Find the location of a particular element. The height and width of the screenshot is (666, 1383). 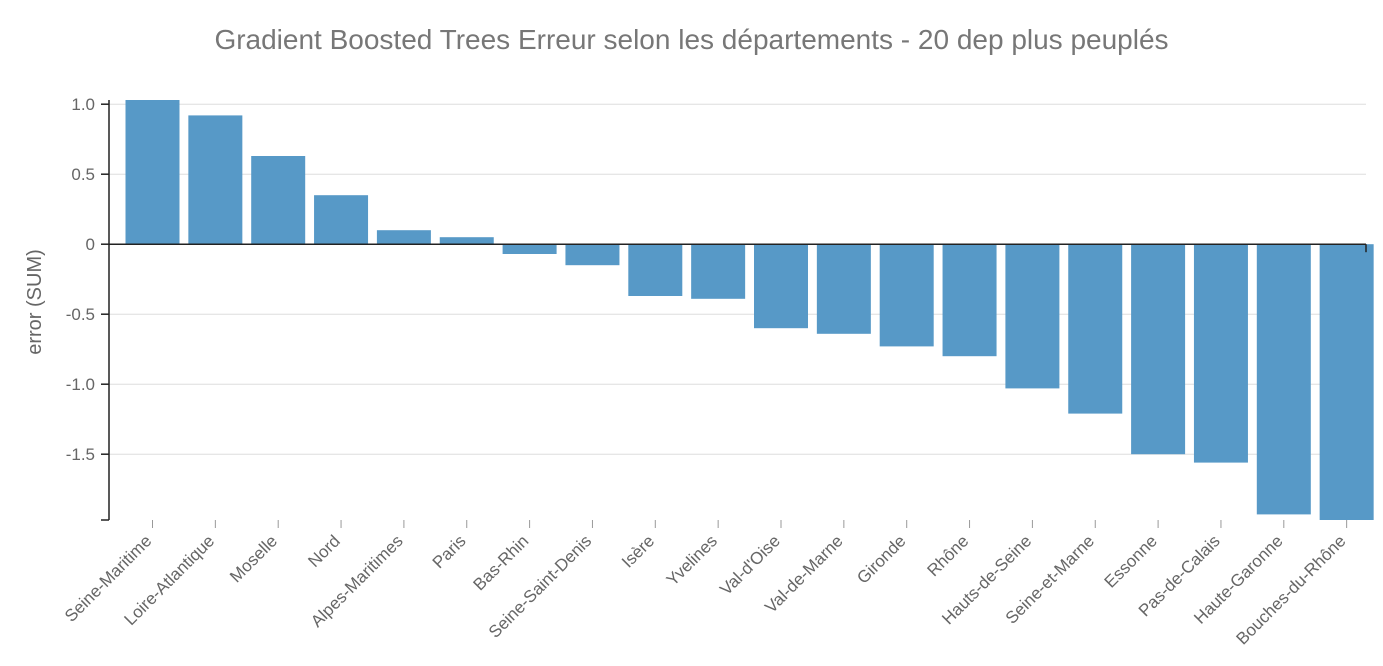

y-tick-label: -0.5 is located at coordinates (80, 314).